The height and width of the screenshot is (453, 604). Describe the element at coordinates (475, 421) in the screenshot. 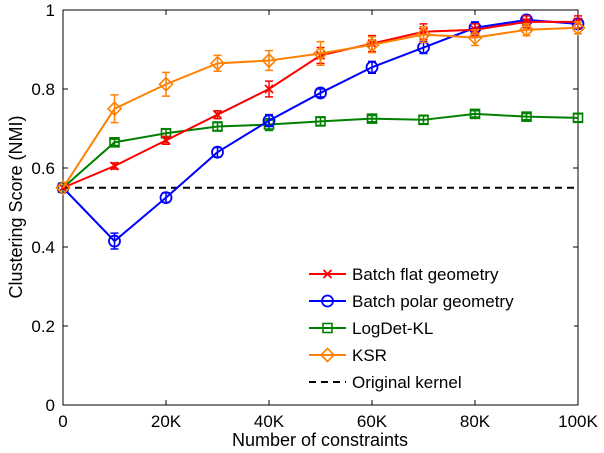

I see `x-tick-label: 80K` at that location.